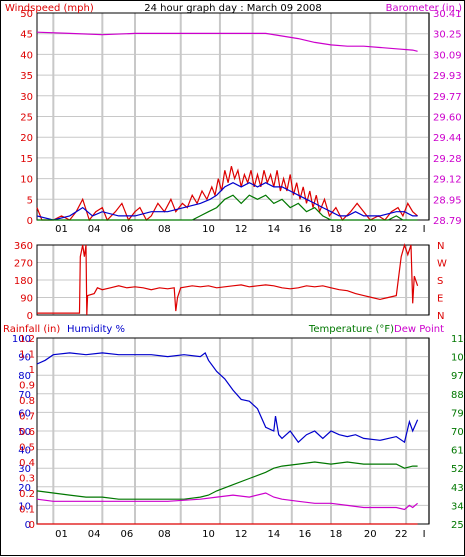 Image resolution: width=465 pixels, height=557 pixels. What do you see at coordinates (30, 200) in the screenshot?
I see `wind-ytick-1: 5` at bounding box center [30, 200].